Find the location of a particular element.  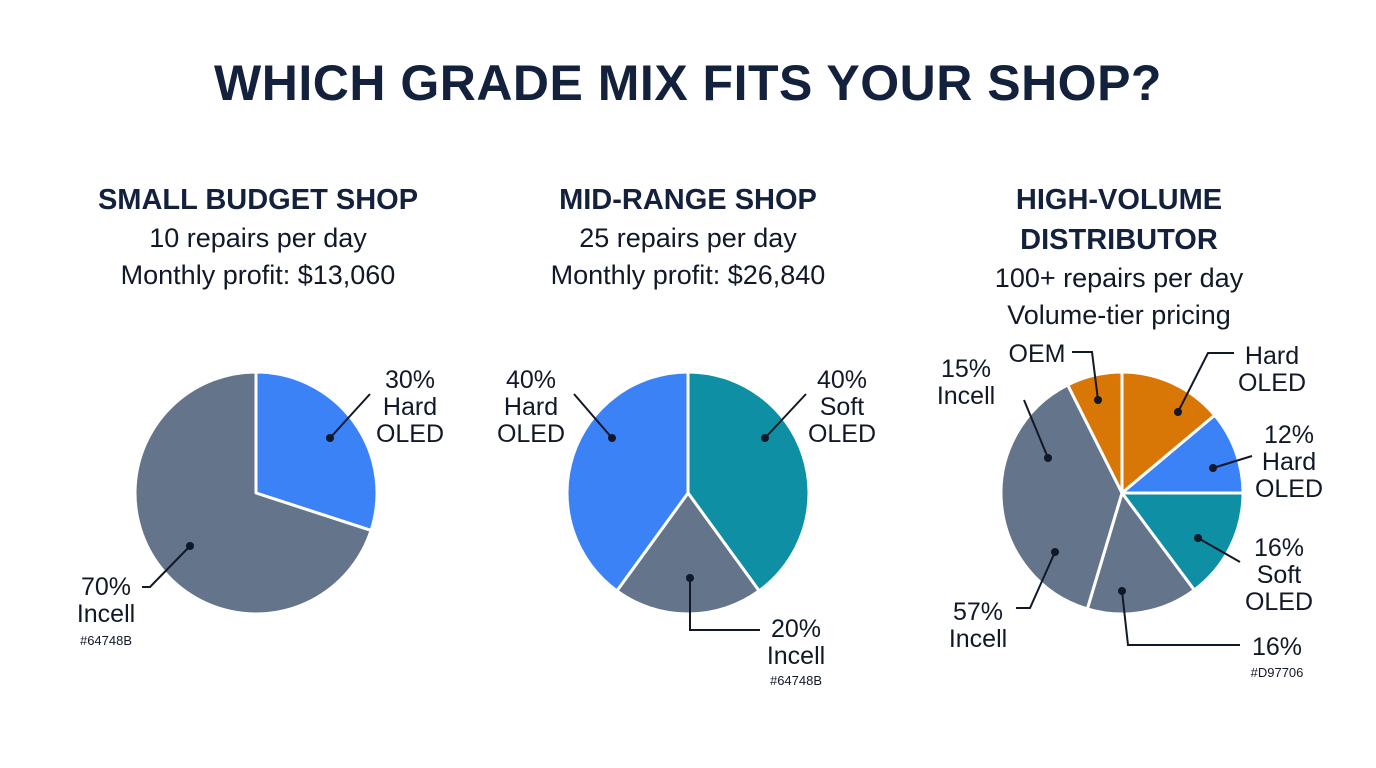

panel-subtitle: Monthly profit: $13,060 is located at coordinates (258, 275).